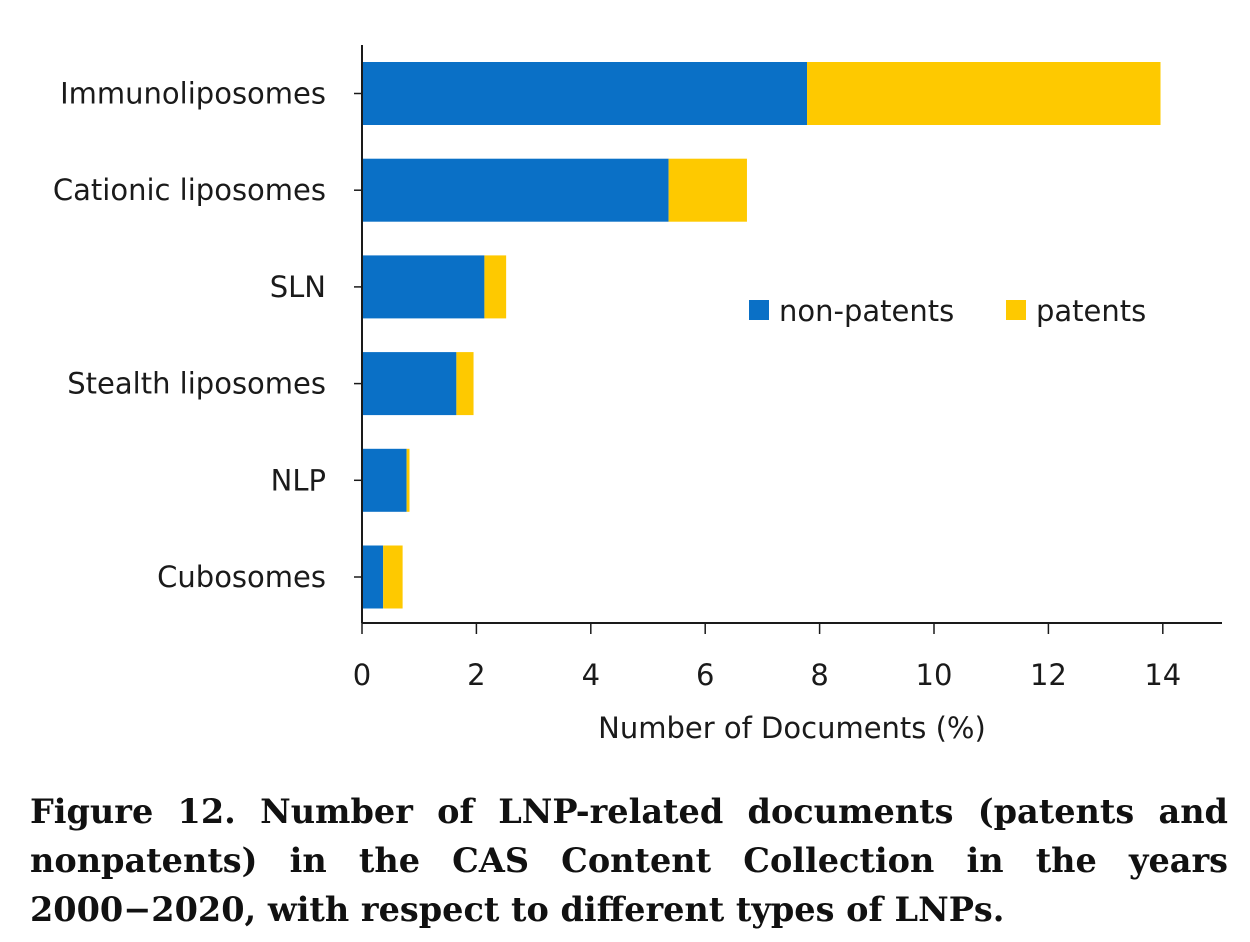  I want to click on y-tick-label: Stealth liposomes, so click(196, 384).